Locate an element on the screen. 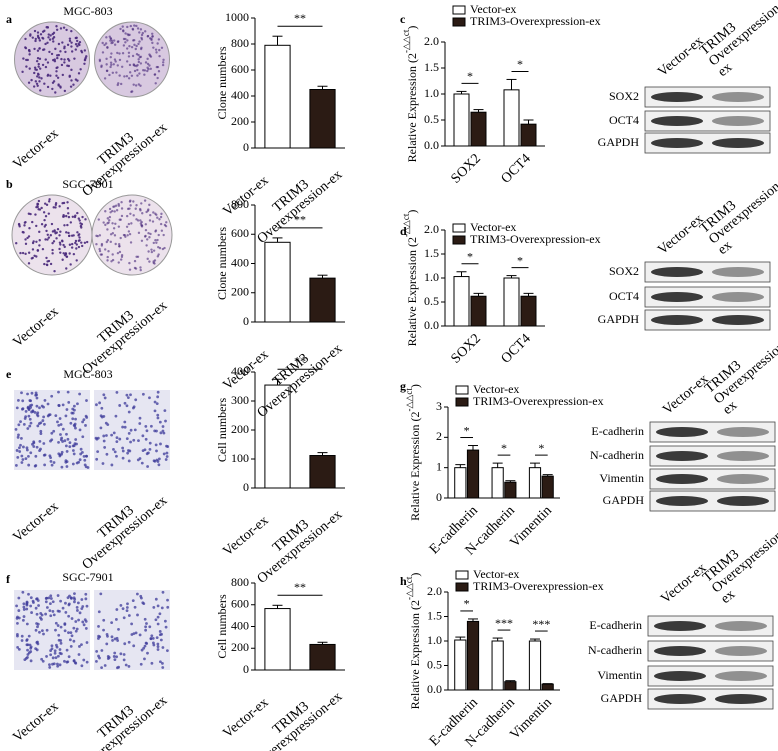 This screenshot has width=778, height=751. significance-label: * is located at coordinates (467, 430).